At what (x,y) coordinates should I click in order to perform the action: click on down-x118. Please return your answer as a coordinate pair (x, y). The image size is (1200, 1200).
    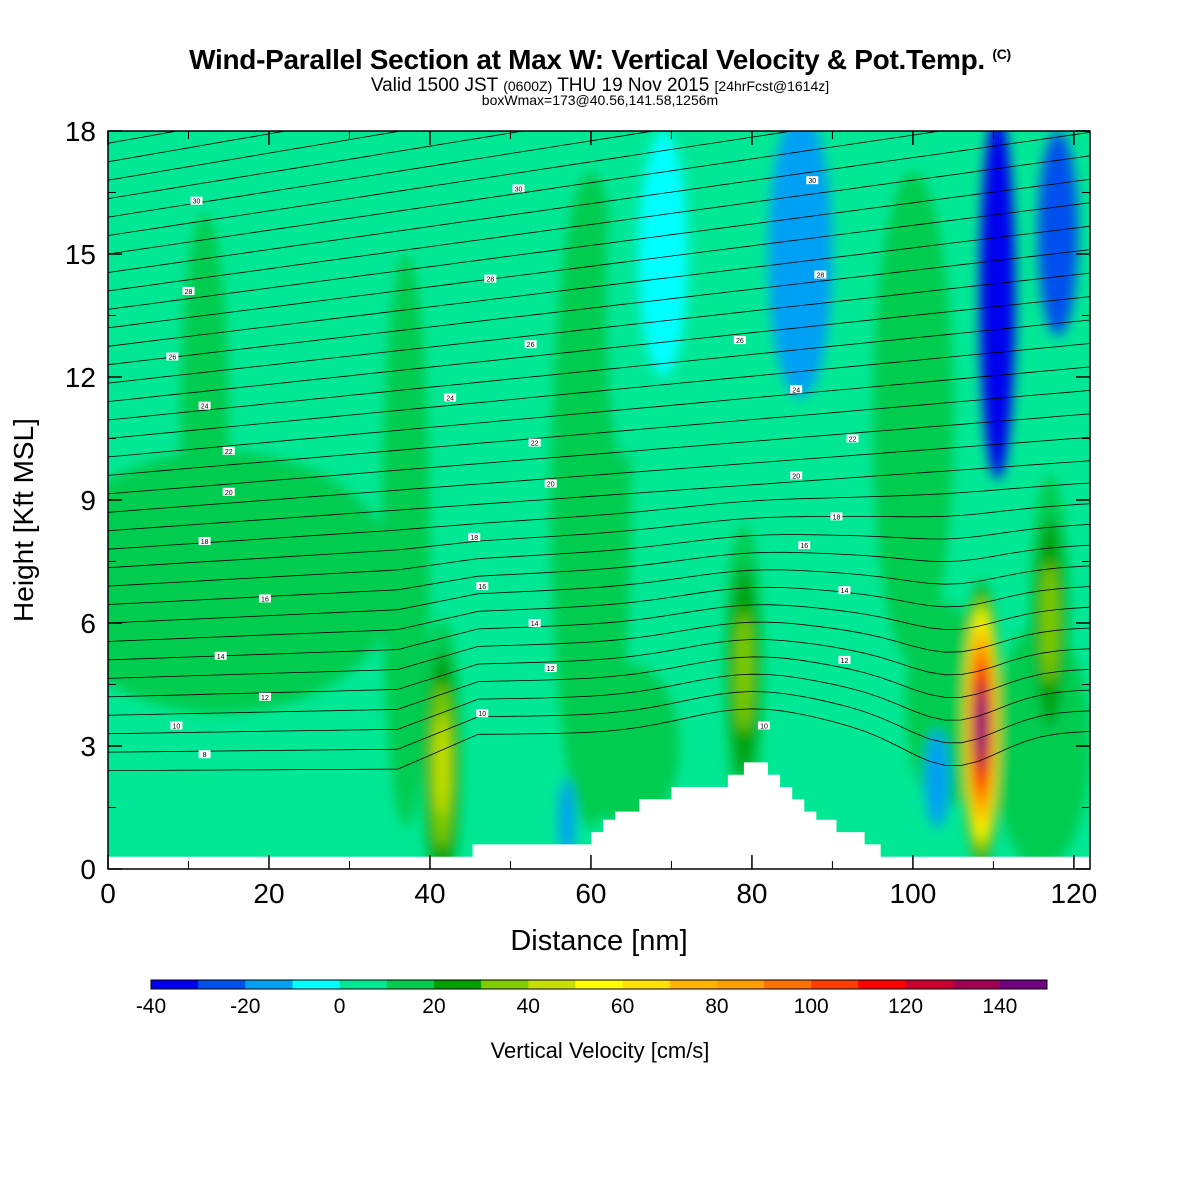
    Looking at the image, I should click on (1057, 233).